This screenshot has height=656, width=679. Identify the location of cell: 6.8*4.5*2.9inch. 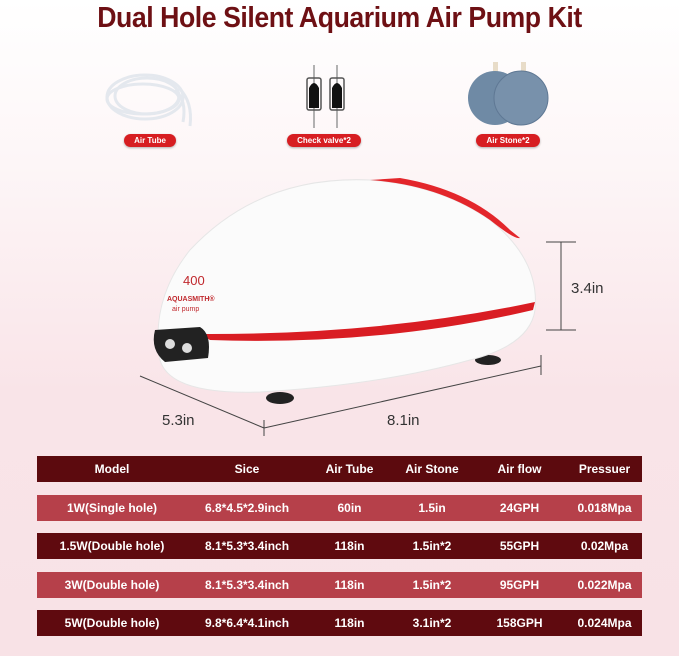
(247, 507).